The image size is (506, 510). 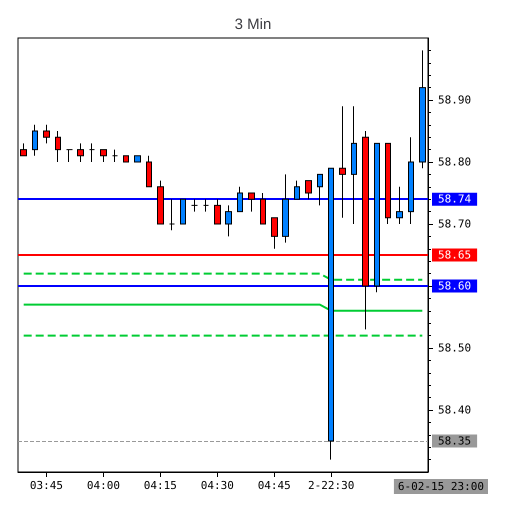 What do you see at coordinates (455, 255) in the screenshot?
I see `ref-line-label: 58.65` at bounding box center [455, 255].